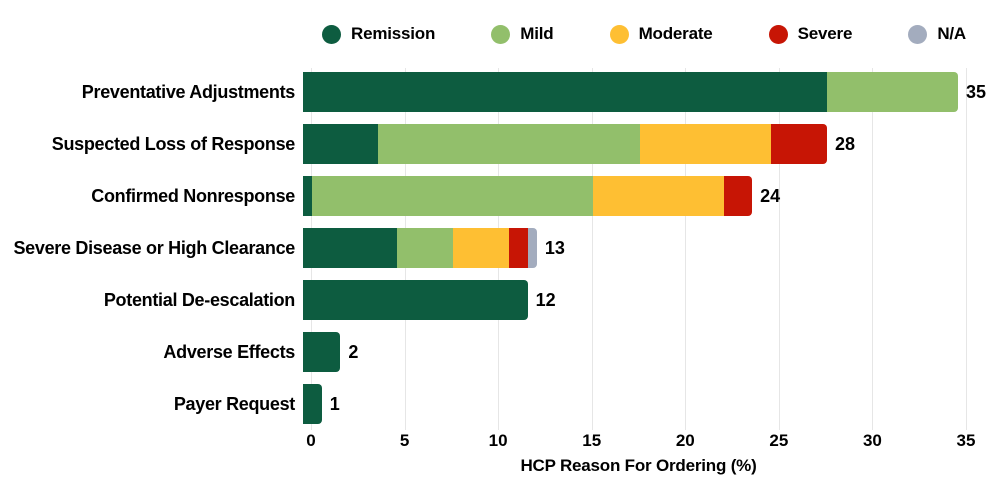 The height and width of the screenshot is (500, 1000). Describe the element at coordinates (353, 352) in the screenshot. I see `bar-total-label: 2` at that location.